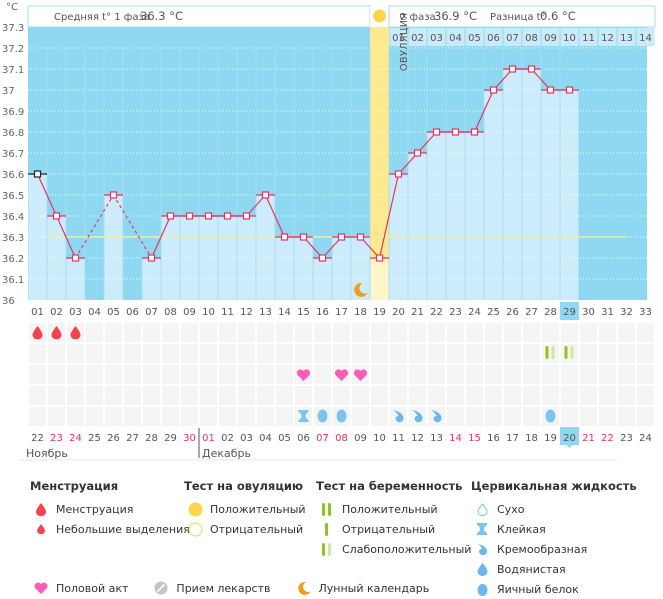 The image size is (663, 599). Describe the element at coordinates (13, 154) in the screenshot. I see `y-tick-label: 36.7` at that location.